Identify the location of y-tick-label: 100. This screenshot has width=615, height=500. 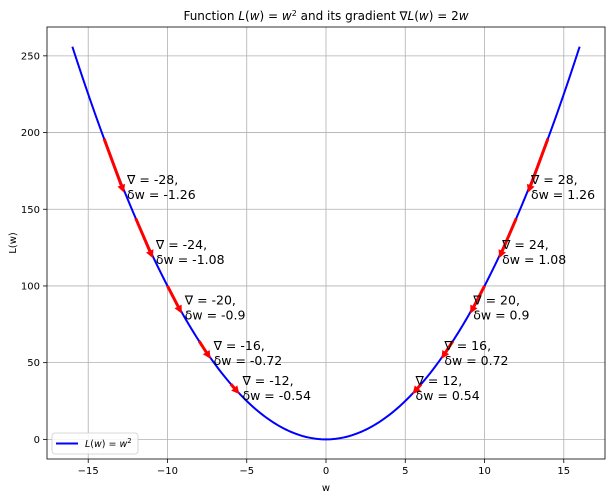
(30, 286).